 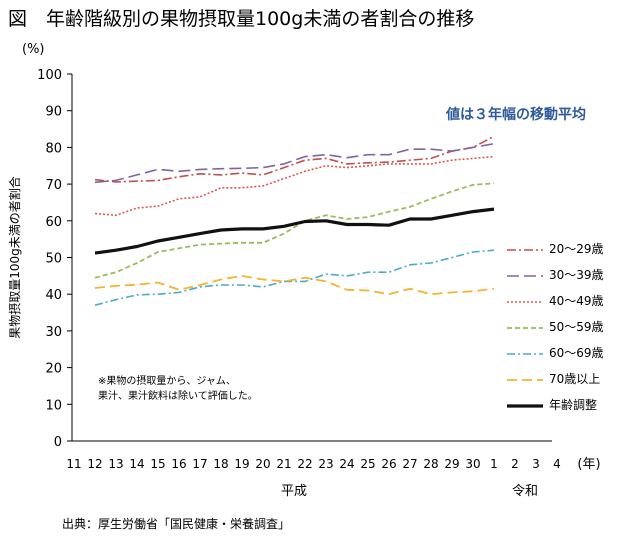 I want to click on y-tick-label: 0, so click(x=58, y=442).